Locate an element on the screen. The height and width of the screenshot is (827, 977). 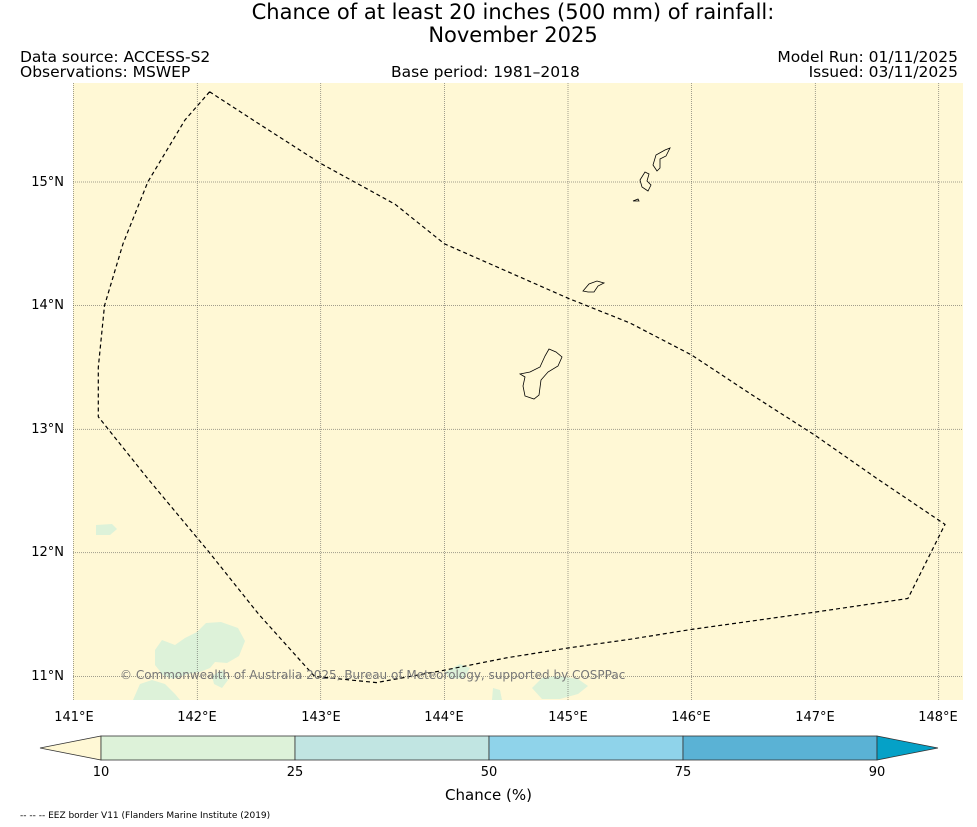
issued-label: Issued: 03/11/2025 is located at coordinates (883, 72).